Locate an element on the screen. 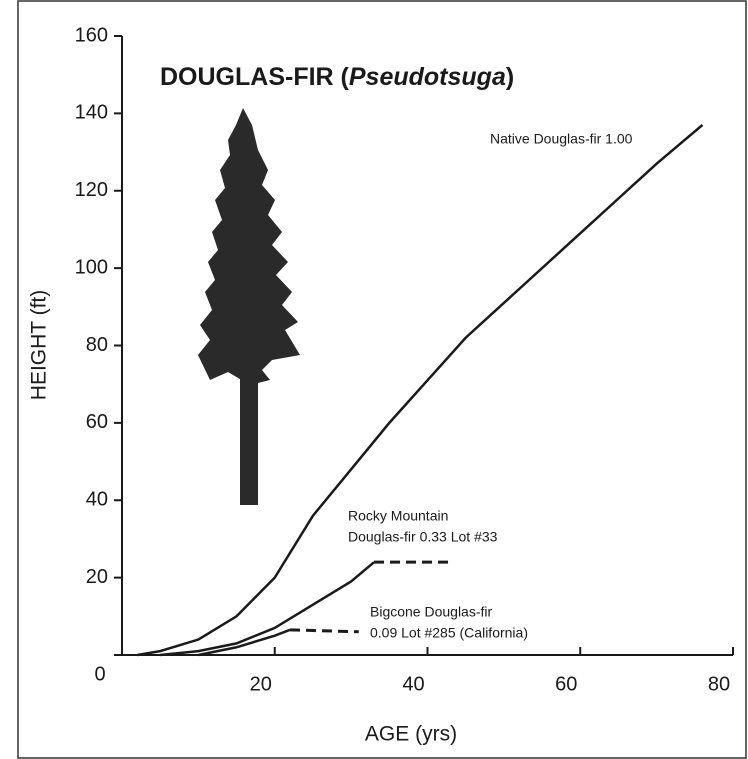 The image size is (748, 759). y-tick-label: 120 is located at coordinates (91, 190).